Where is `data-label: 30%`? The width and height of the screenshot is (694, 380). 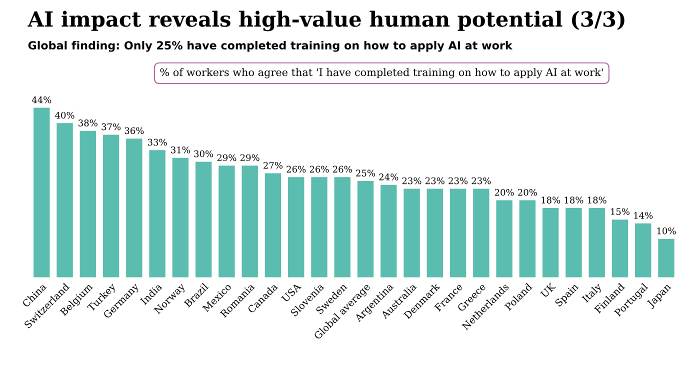
data-label: 30% is located at coordinates (204, 154).